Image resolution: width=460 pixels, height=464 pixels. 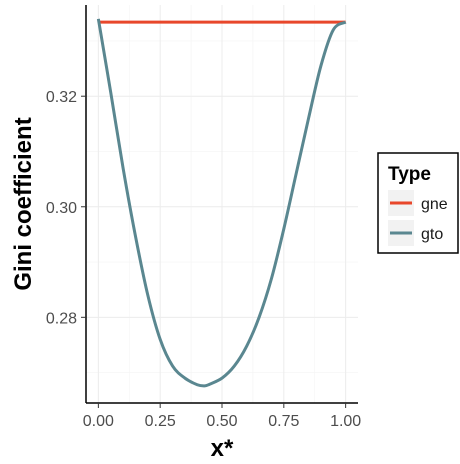 I want to click on x-axis-title: x*, so click(x=222, y=448).